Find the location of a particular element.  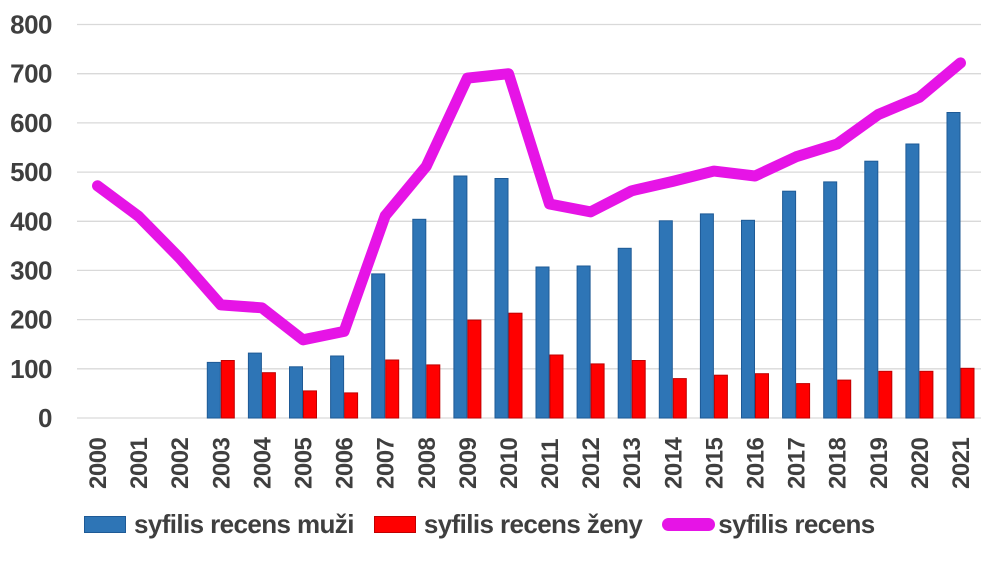

y-tick-label: 600 is located at coordinates (31, 123).